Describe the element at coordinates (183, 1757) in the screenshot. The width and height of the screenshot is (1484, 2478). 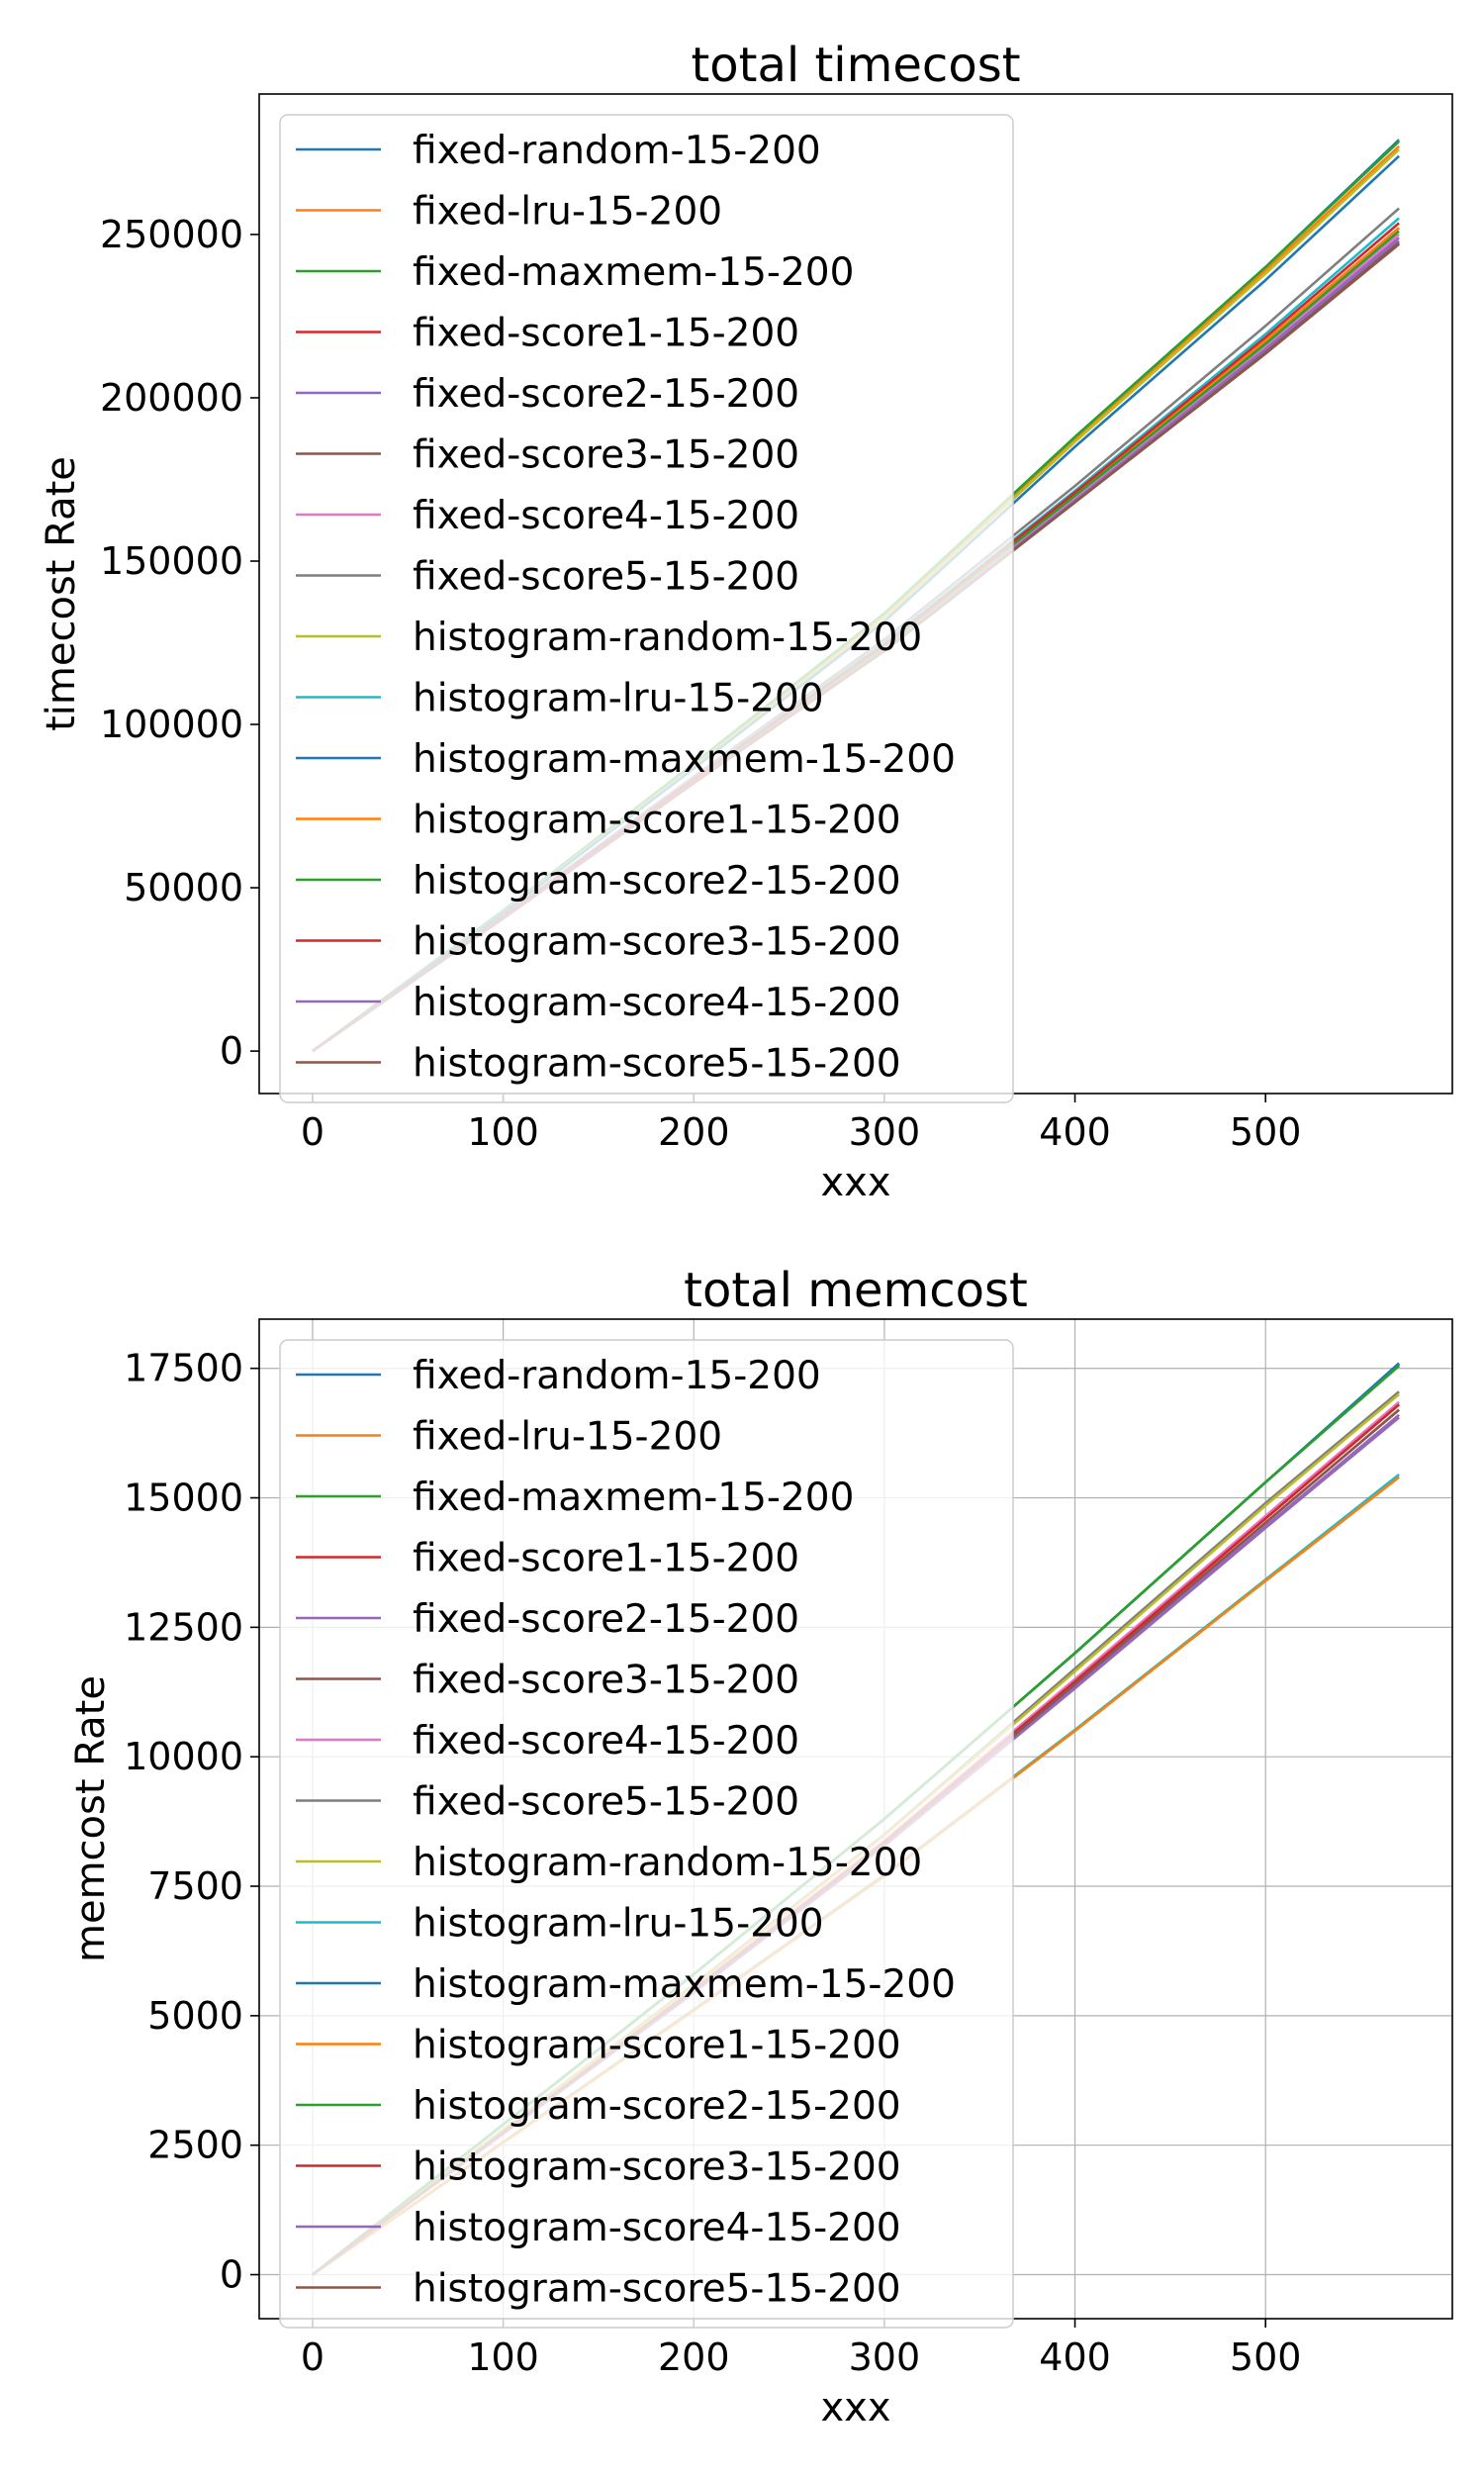
I see `y-tick-label: 10000` at that location.